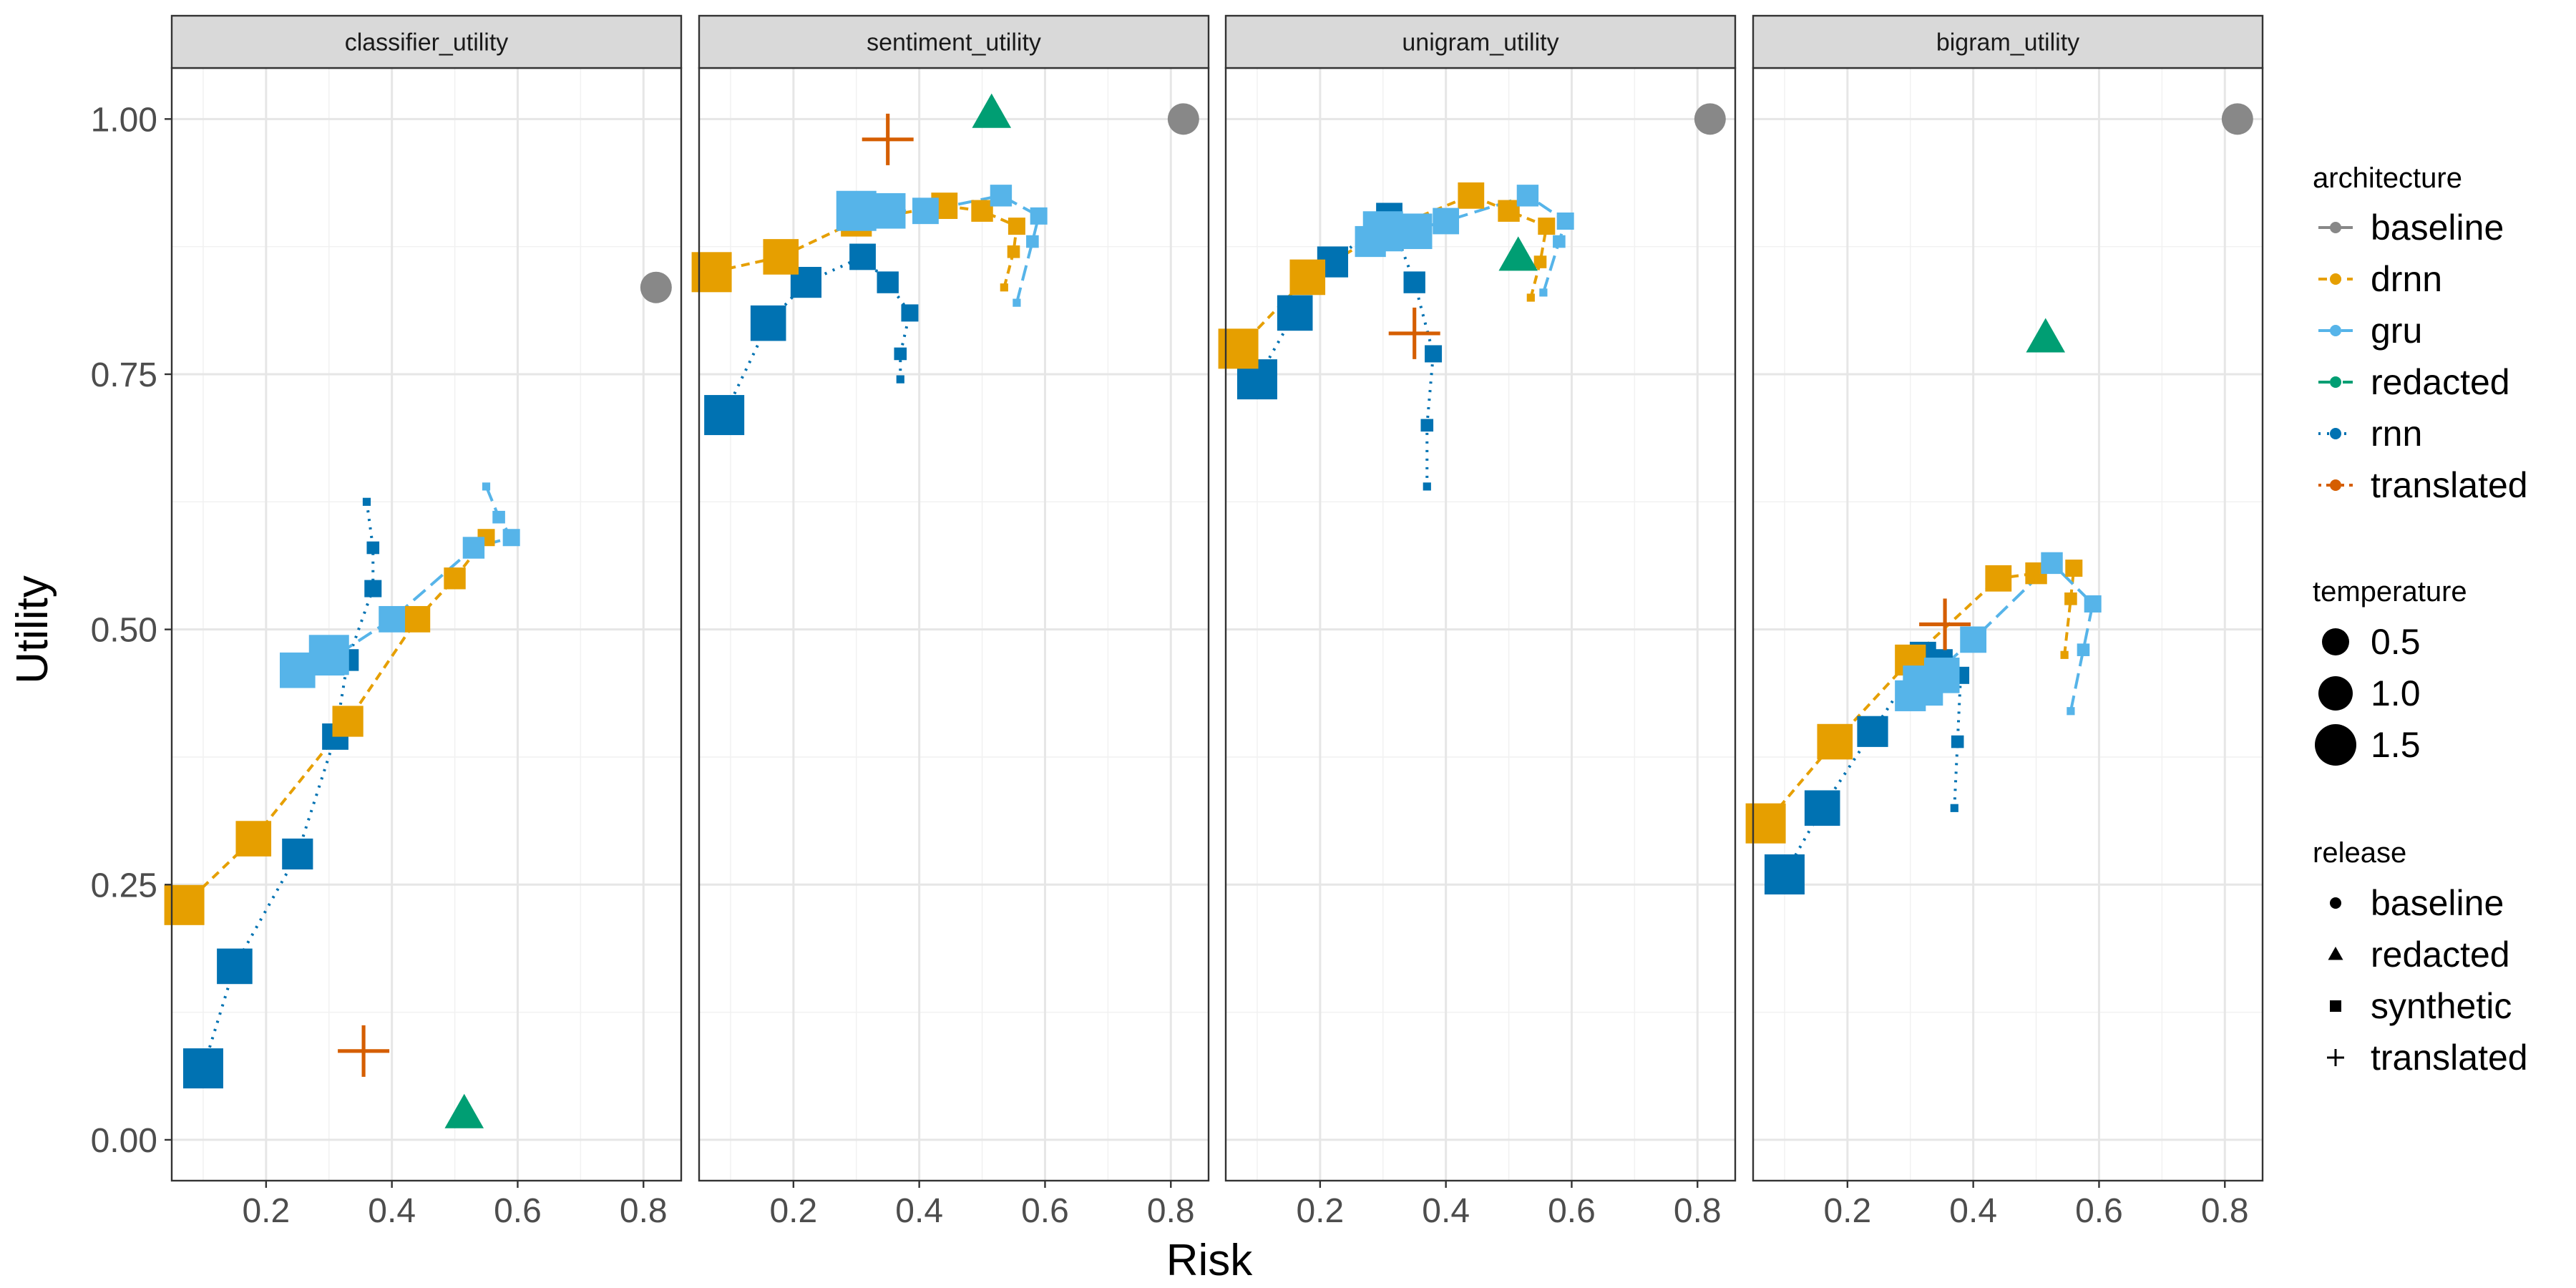 This screenshot has height=1288, width=2576. Describe the element at coordinates (2387, 178) in the screenshot. I see `legend-title: architecture` at that location.